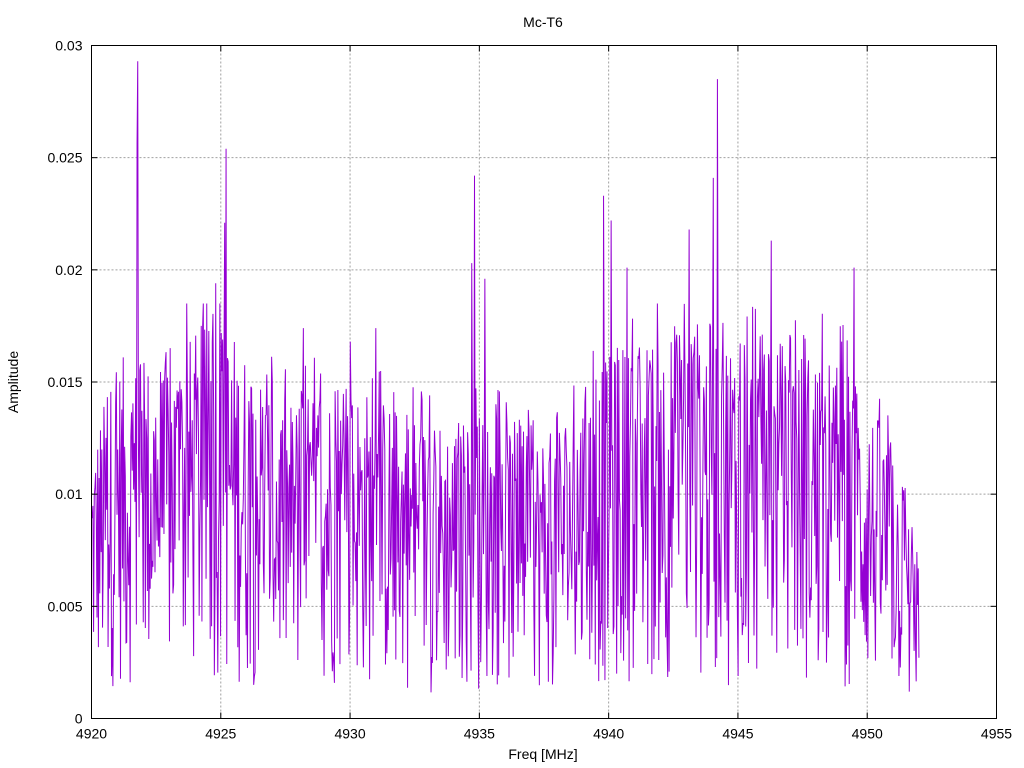  I want to click on x-tick-label: 4945, so click(737, 734).